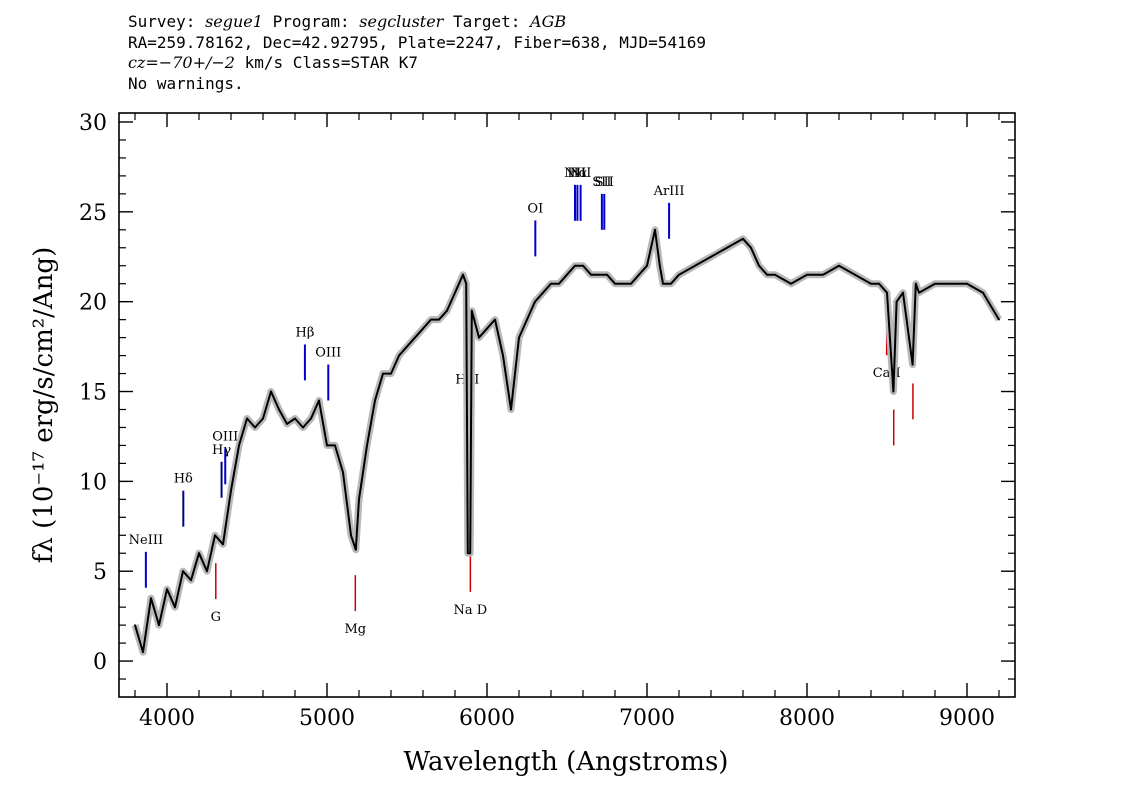  I want to click on emission-line-label: Hδ, so click(183, 479).